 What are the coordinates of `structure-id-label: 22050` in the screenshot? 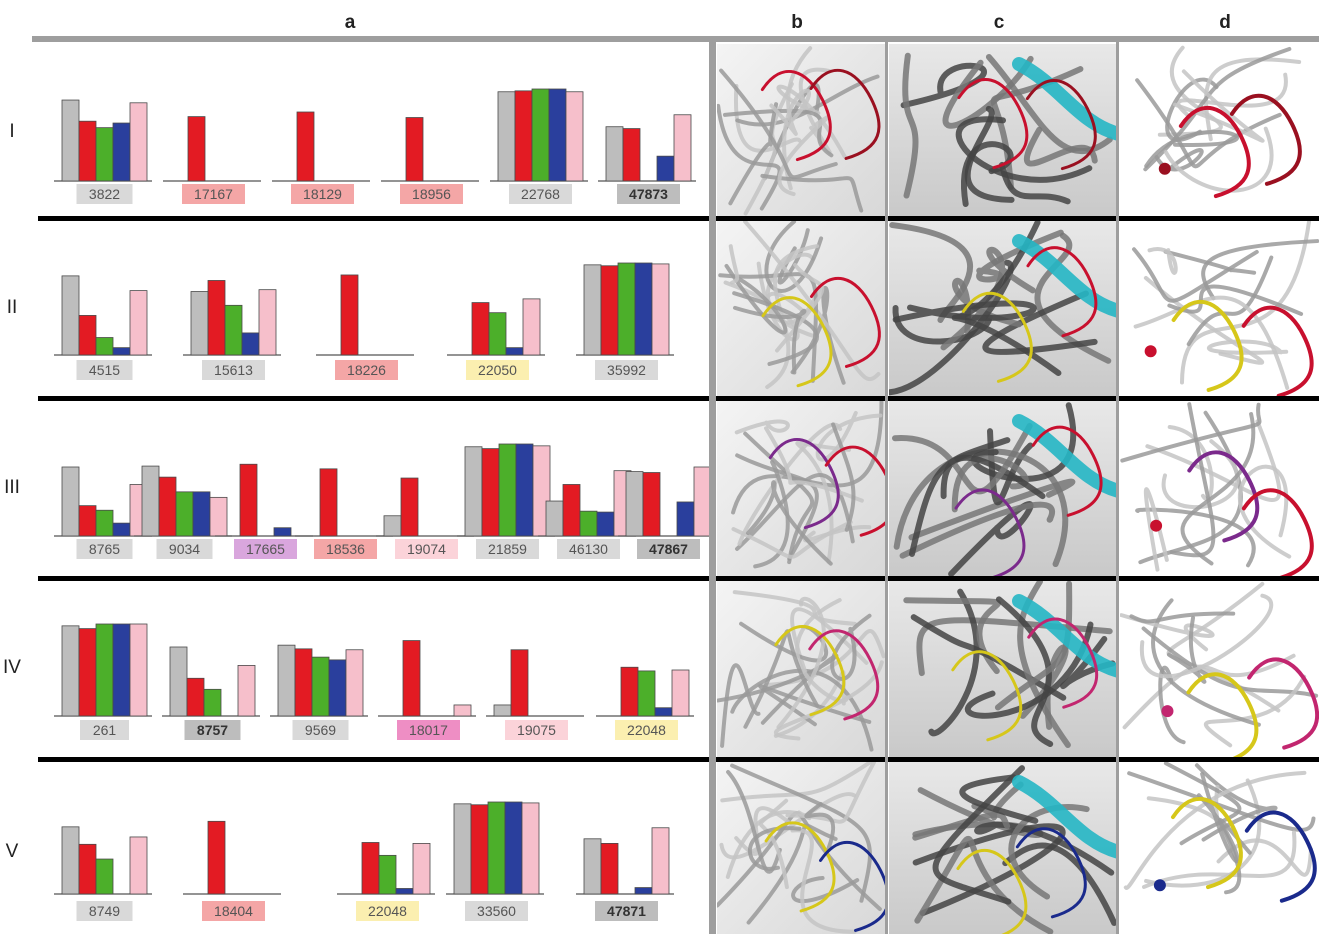 It's located at (497, 370).